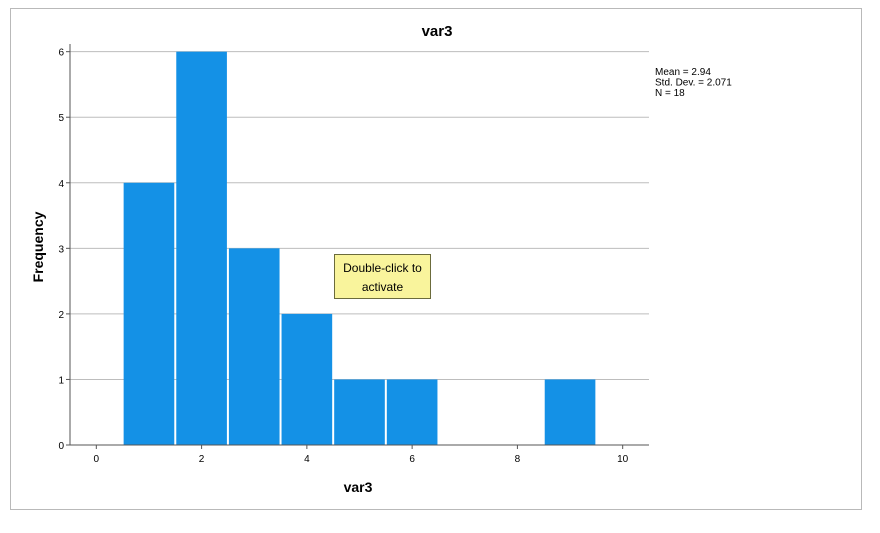 This screenshot has height=533, width=880. What do you see at coordinates (61, 184) in the screenshot?
I see `y-tick-label: 4` at bounding box center [61, 184].